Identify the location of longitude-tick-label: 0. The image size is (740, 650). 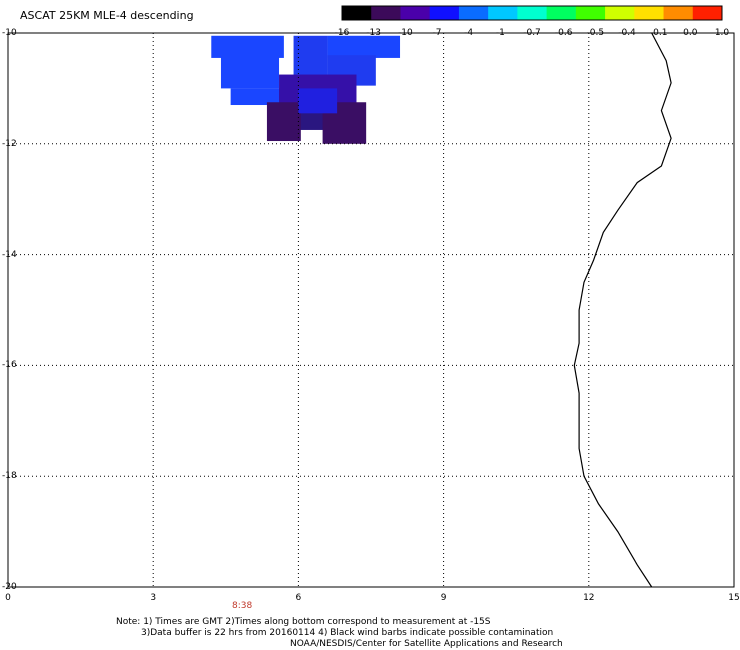
(8, 598).